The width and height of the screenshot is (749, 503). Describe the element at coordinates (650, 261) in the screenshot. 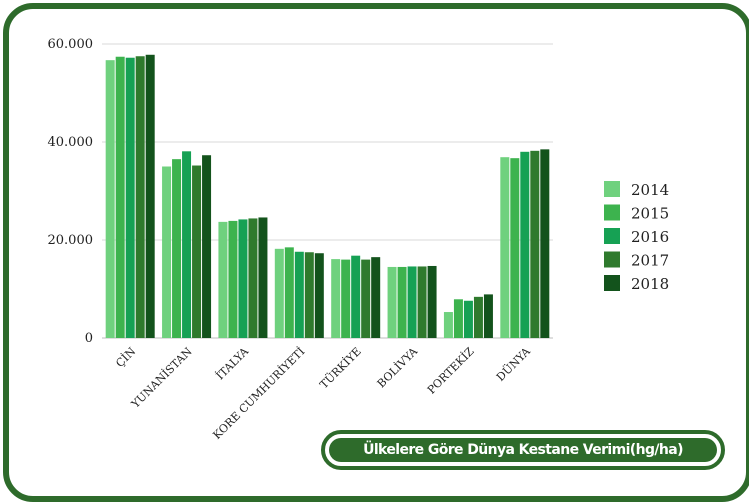

I see `legend-label: 2017` at that location.